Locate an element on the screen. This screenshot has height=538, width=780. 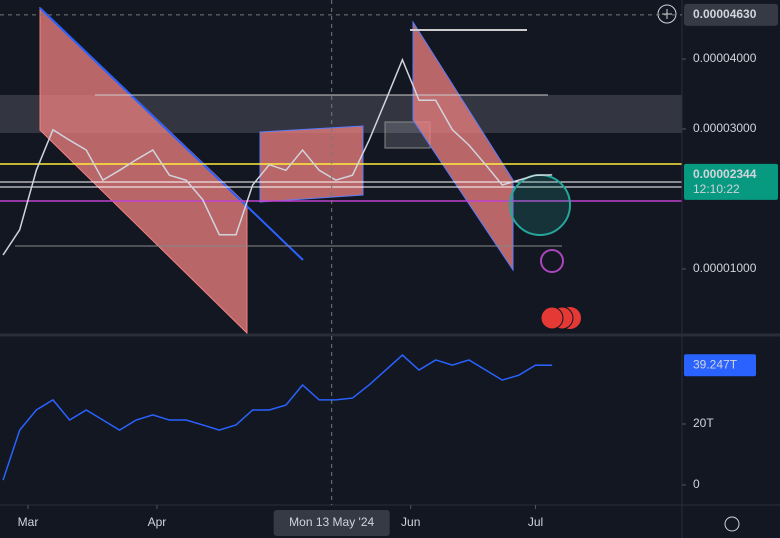
x-tick-label: Jul is located at coordinates (535, 522).